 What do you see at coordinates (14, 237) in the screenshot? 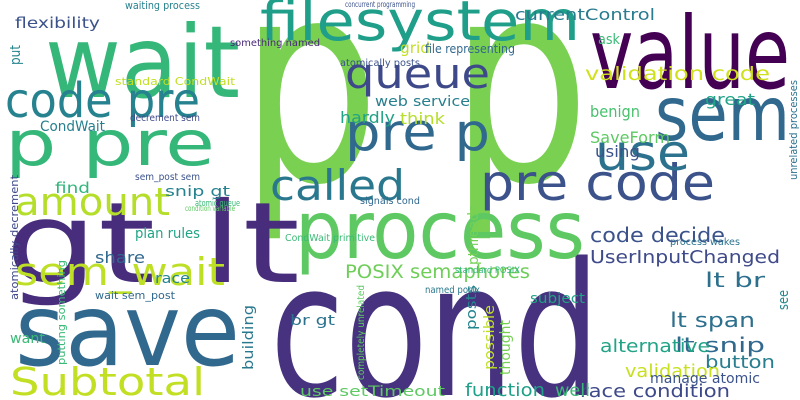
I see `word: atomically decrement` at bounding box center [14, 237].